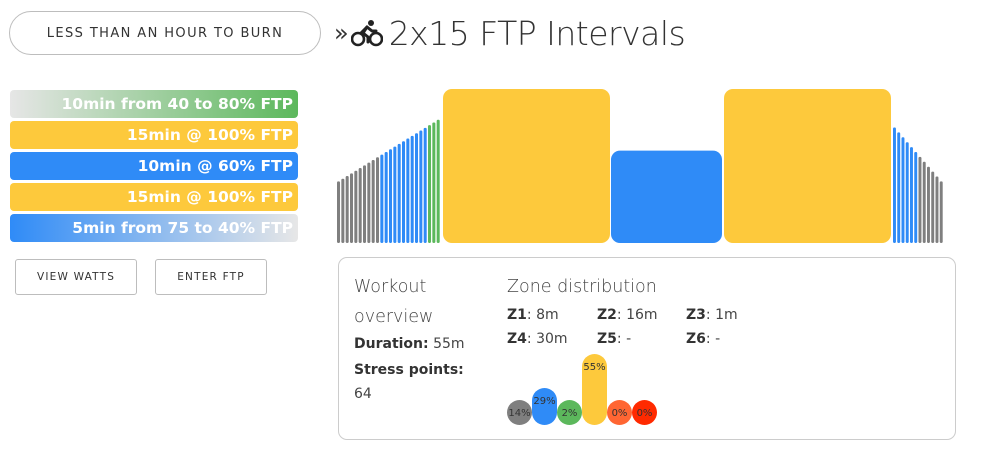 The image size is (981, 449). Describe the element at coordinates (391, 344) in the screenshot. I see `duration-label: Duration:` at that location.